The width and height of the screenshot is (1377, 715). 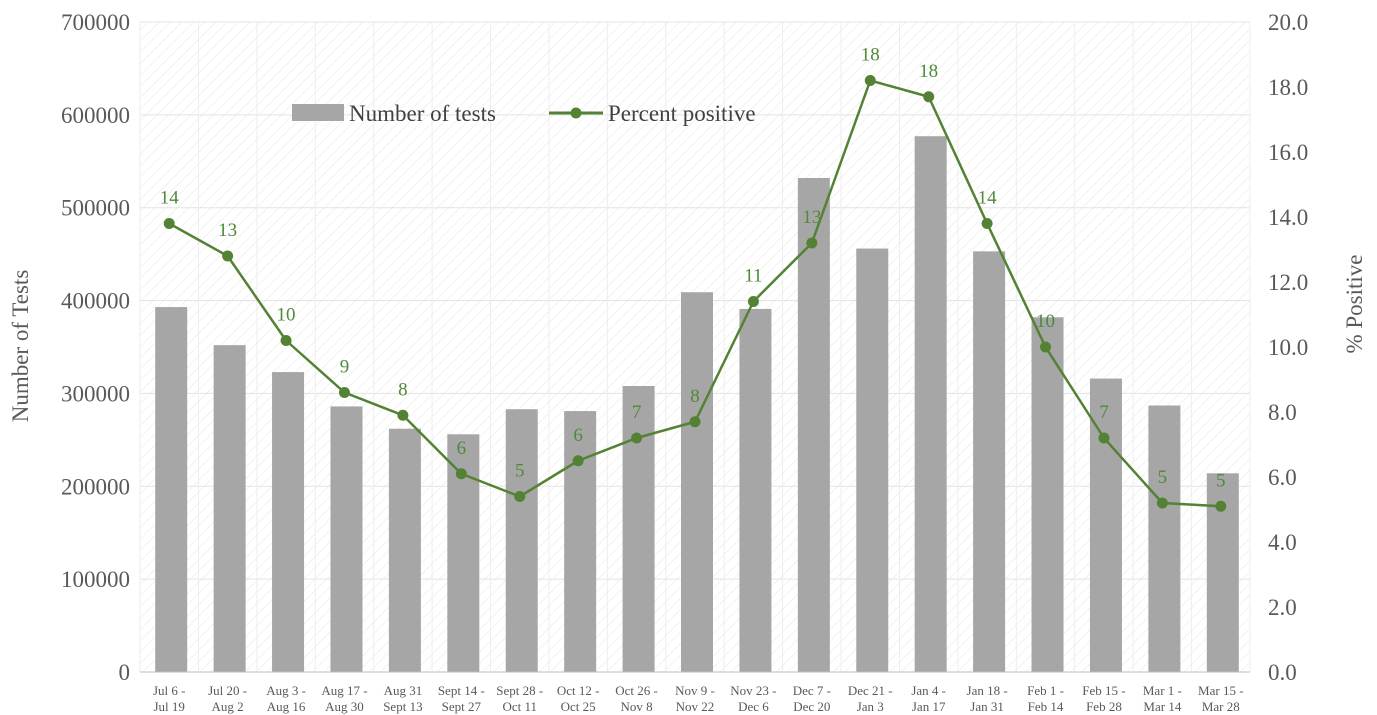 I want to click on x-axis-tick-label: Feb 15 -, so click(x=1103, y=690).